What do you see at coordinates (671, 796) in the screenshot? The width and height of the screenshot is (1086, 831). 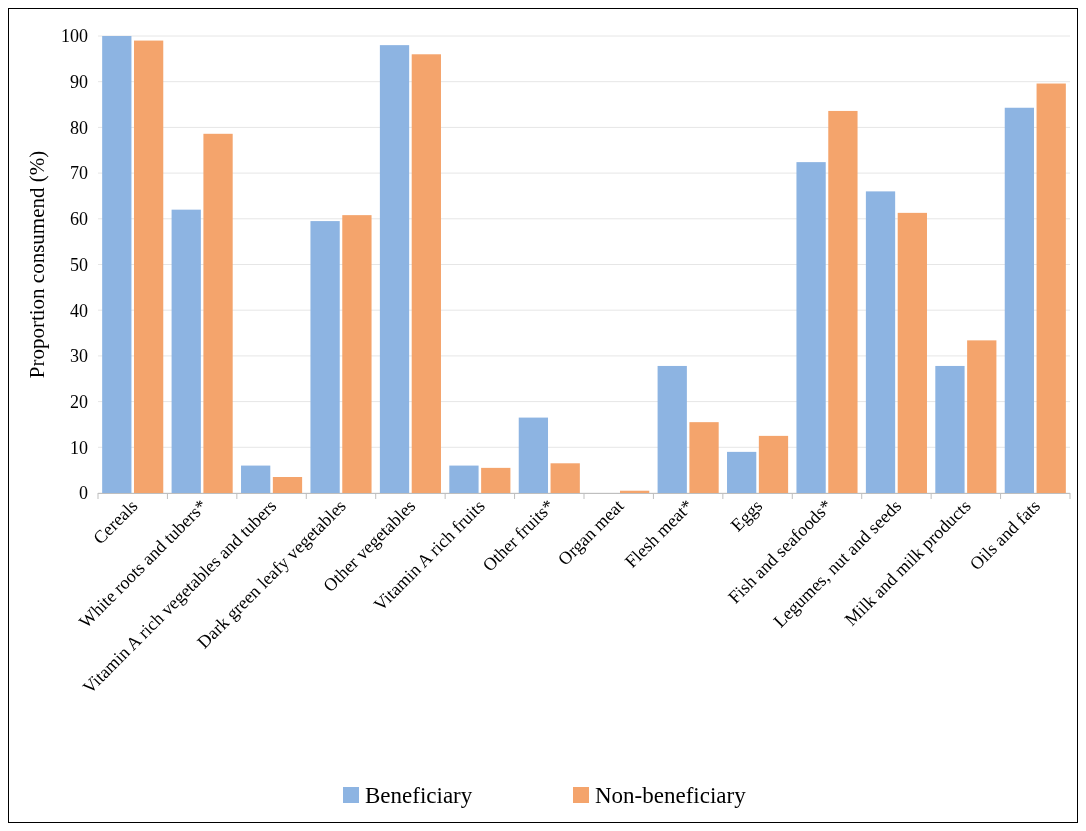 I see `legend-label: Non-beneficiary` at bounding box center [671, 796].